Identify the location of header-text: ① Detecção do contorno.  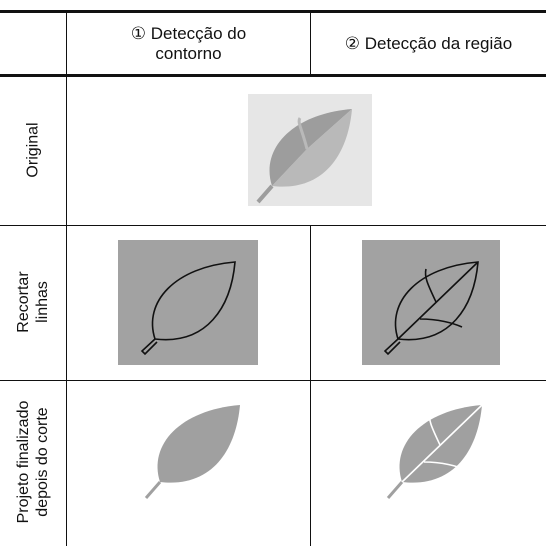
(188, 43).